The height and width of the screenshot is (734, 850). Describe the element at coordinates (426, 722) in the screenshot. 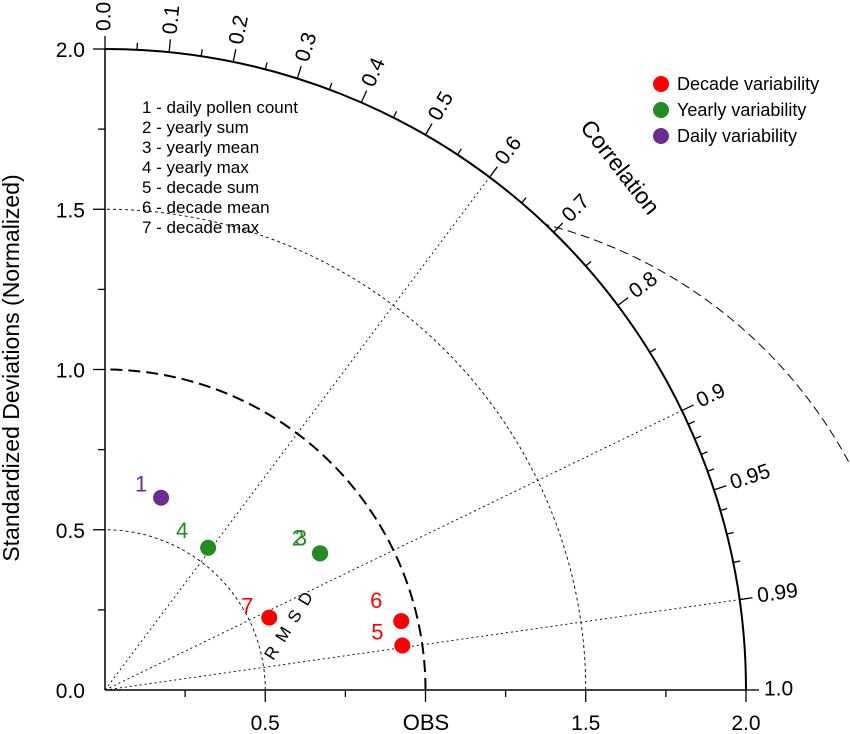

I see `x-axis-ref-label: OBS` at that location.